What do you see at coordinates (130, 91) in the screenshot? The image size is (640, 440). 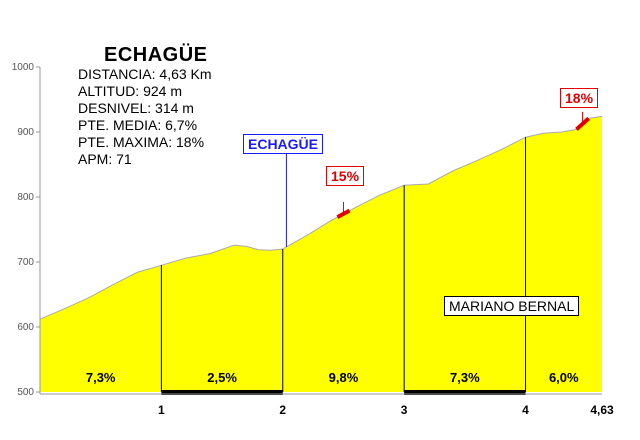 I see `stat-altitude: ALTITUD: 924 m` at bounding box center [130, 91].